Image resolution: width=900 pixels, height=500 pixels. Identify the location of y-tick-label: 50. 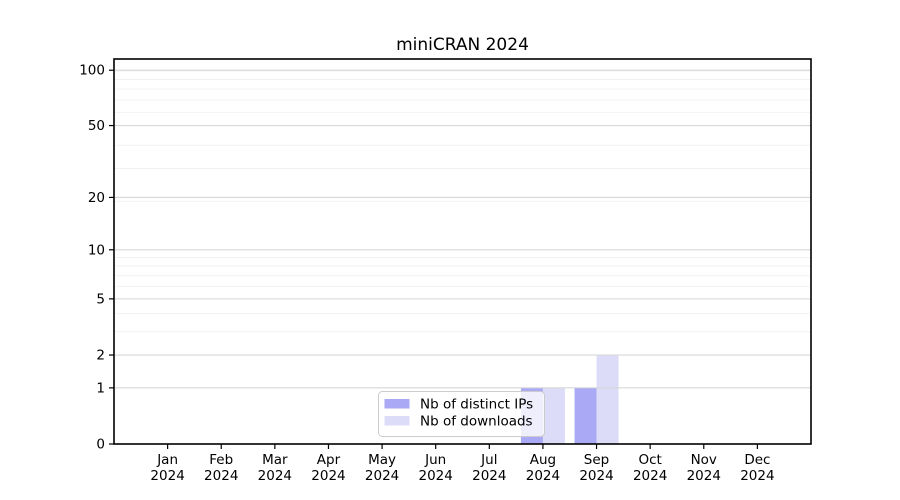
(96, 126).